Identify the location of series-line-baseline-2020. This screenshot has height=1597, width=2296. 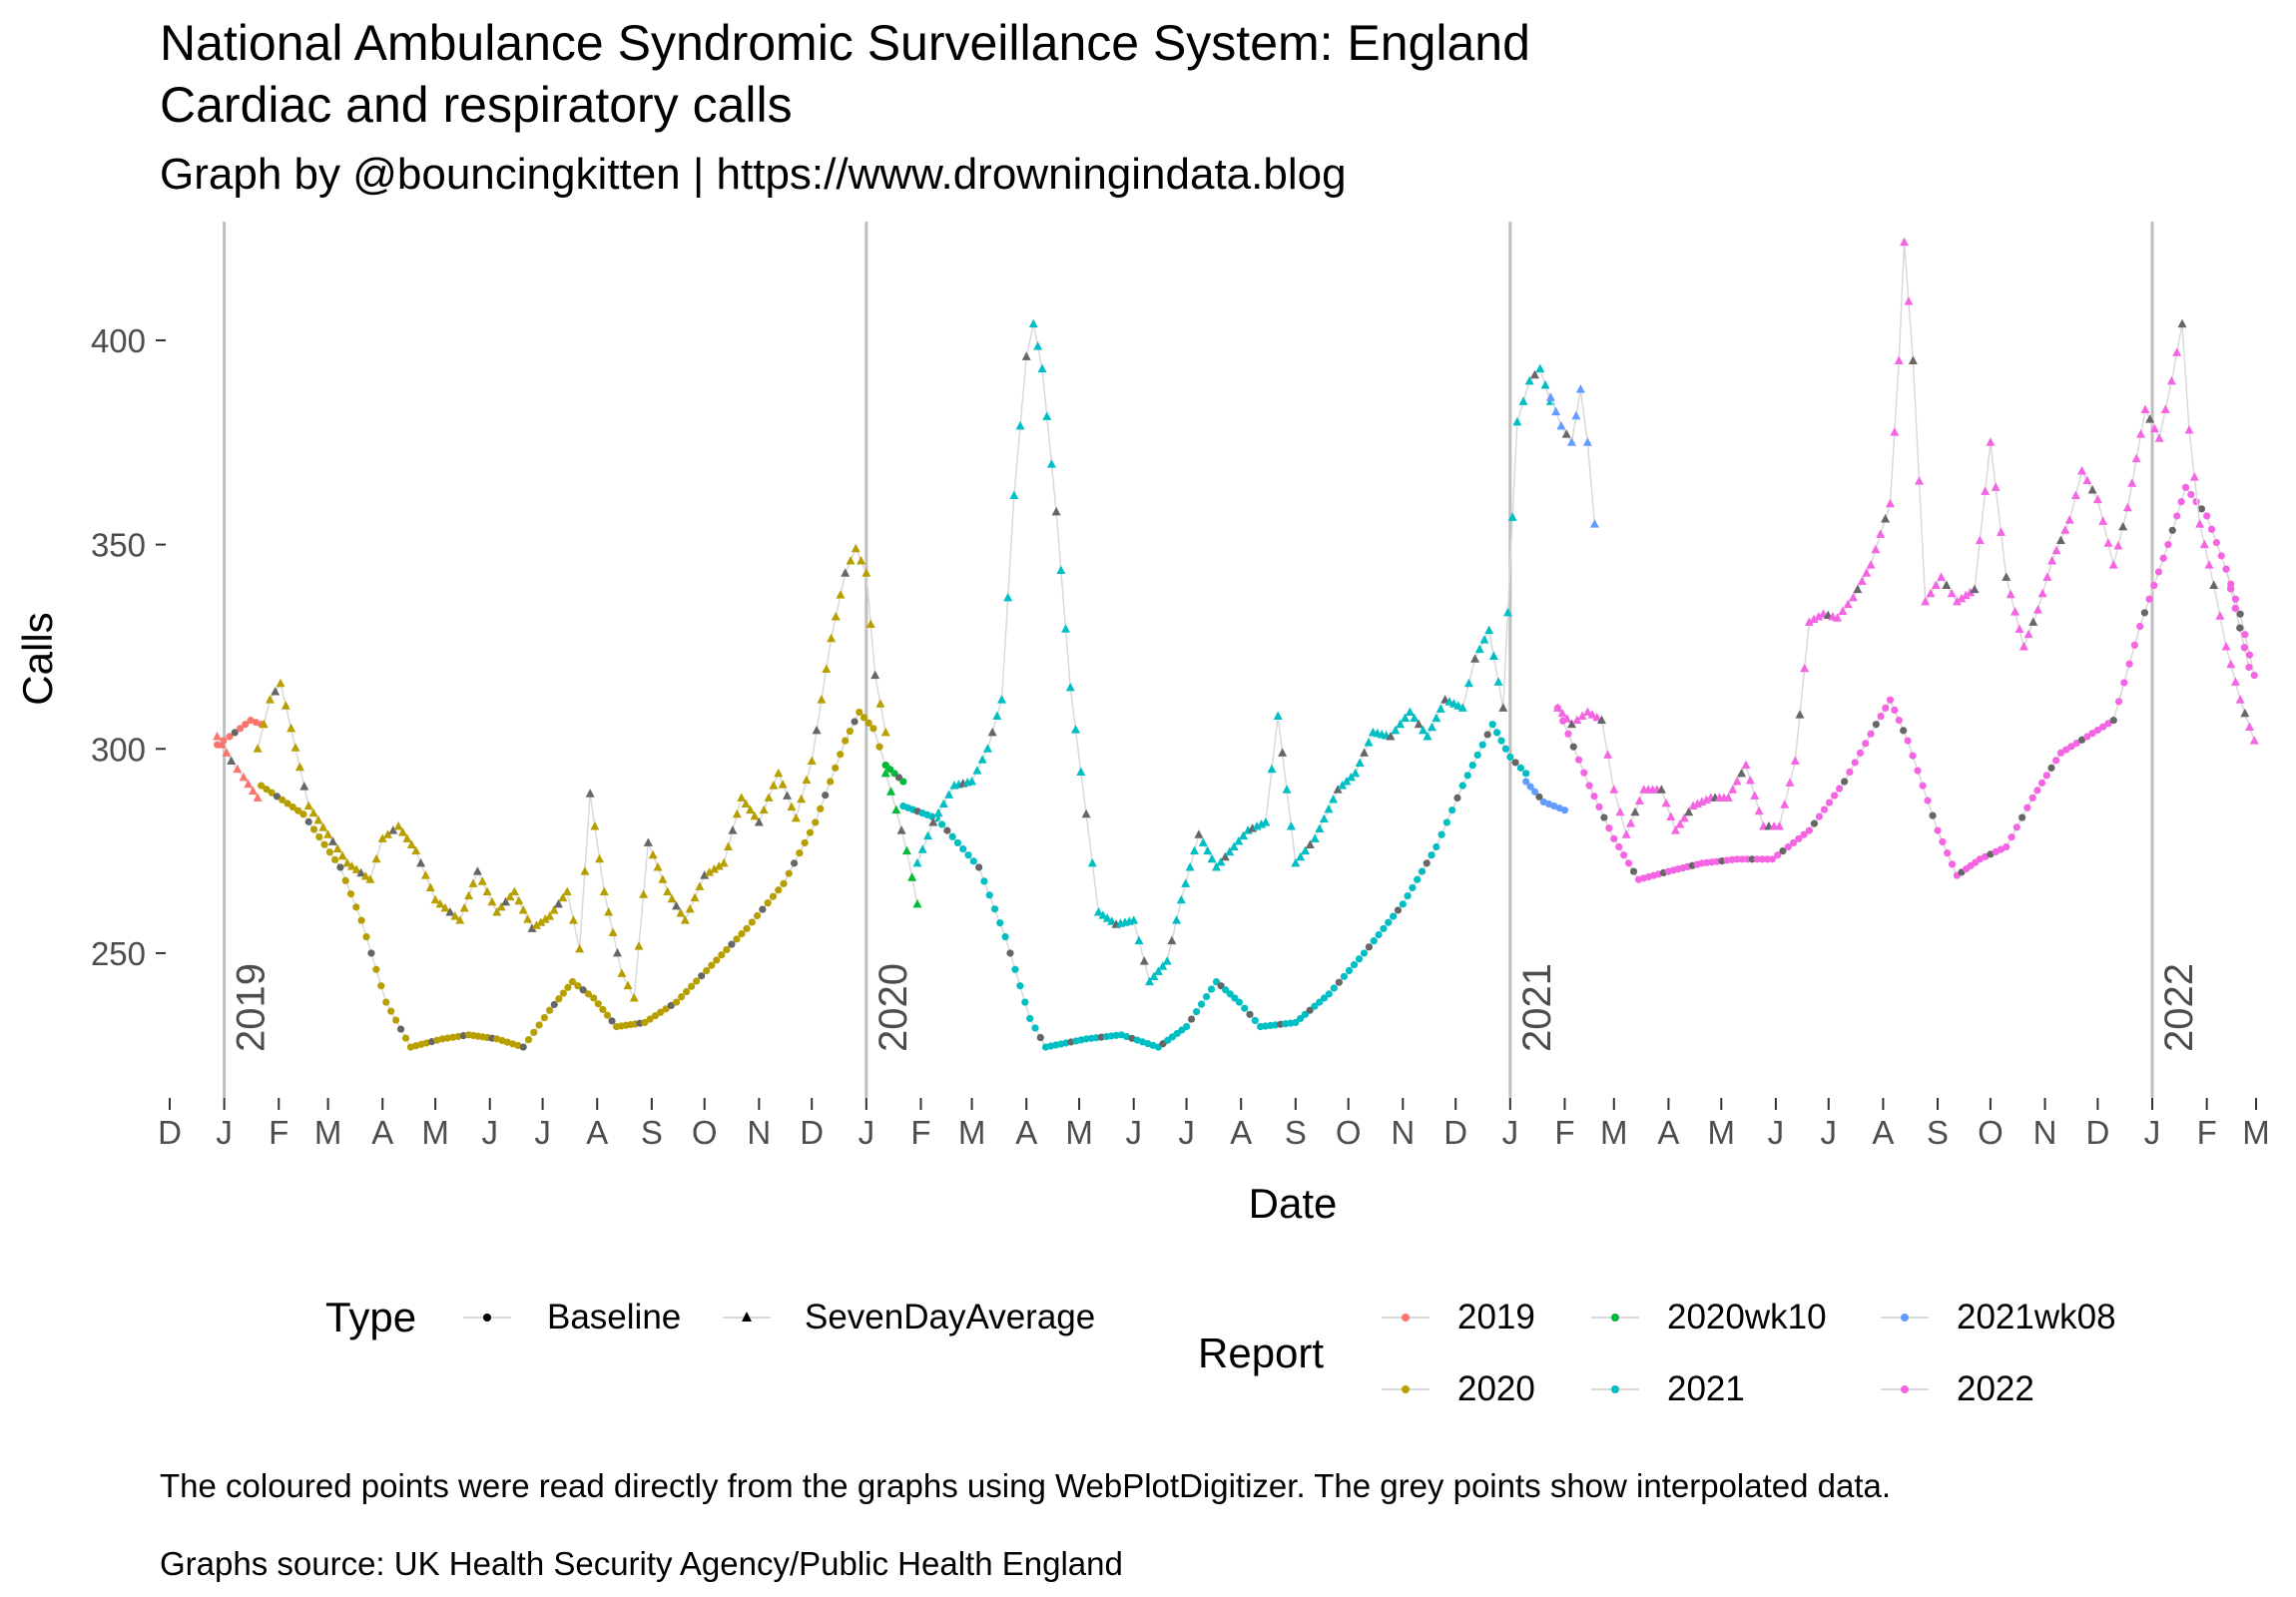
(574, 879).